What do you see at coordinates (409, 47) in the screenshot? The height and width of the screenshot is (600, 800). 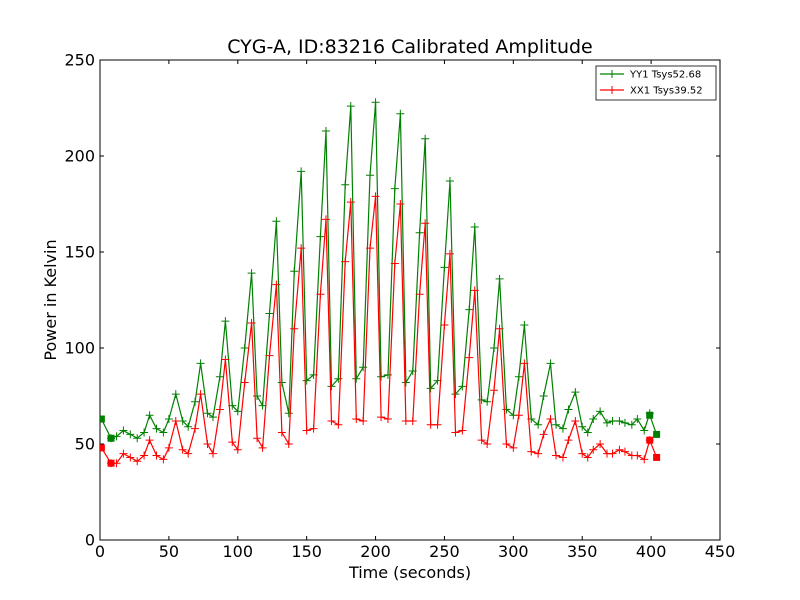 I see `chart-title: CYG-A, ID:83216 Calibrated Amplitude` at bounding box center [409, 47].